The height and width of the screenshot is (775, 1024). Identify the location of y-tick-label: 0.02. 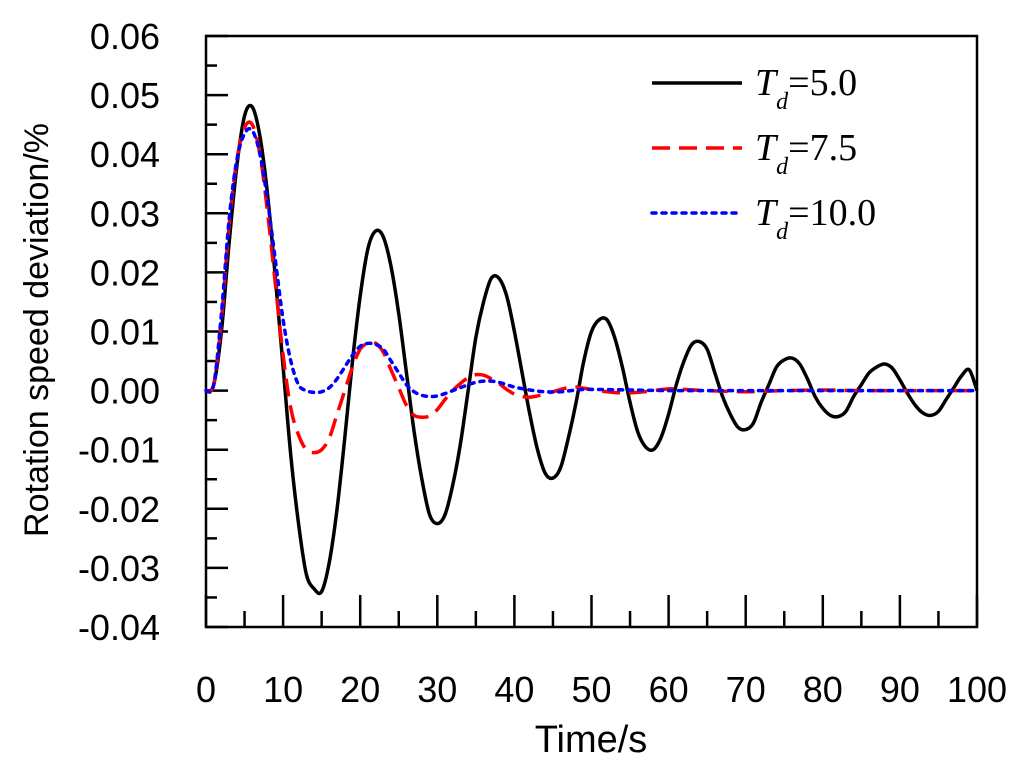
(125, 272).